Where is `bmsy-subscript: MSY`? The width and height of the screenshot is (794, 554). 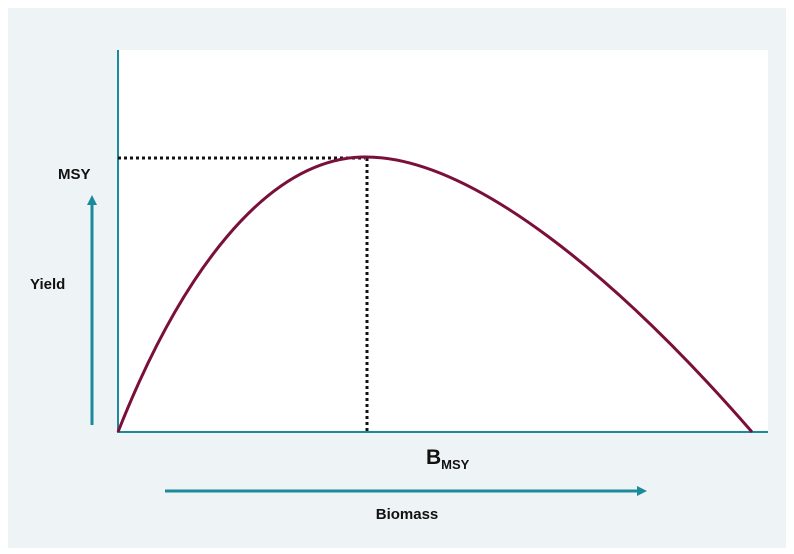 bmsy-subscript: MSY is located at coordinates (455, 464).